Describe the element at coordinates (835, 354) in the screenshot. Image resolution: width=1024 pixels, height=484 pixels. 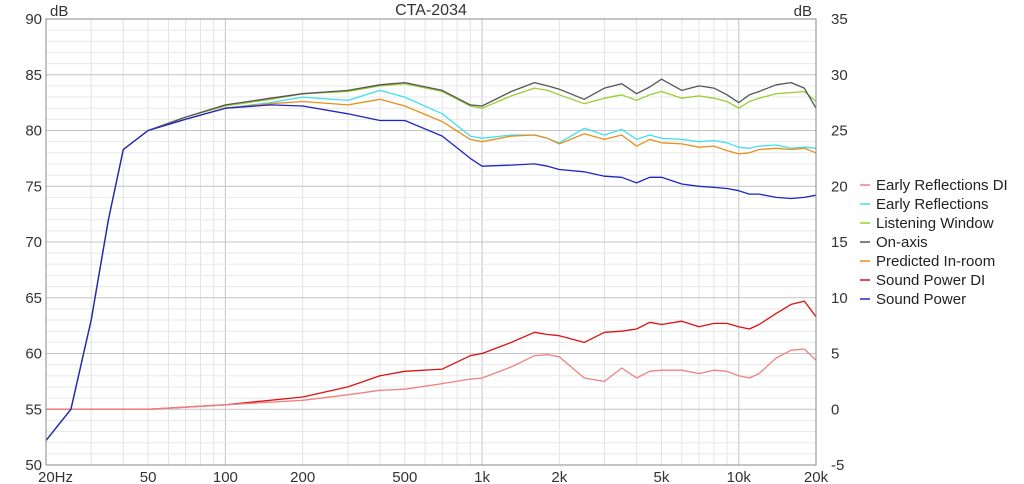
I see `y-right-tick-label: 5` at that location.